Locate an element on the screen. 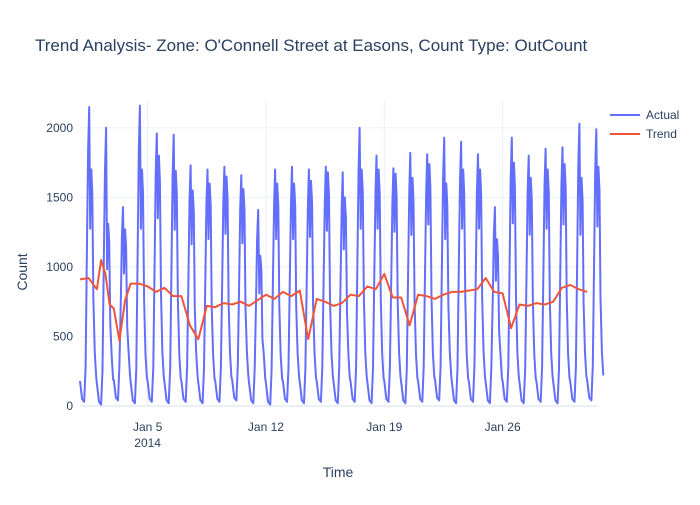 The width and height of the screenshot is (700, 505). y-tick-label: 2000 is located at coordinates (59, 128).